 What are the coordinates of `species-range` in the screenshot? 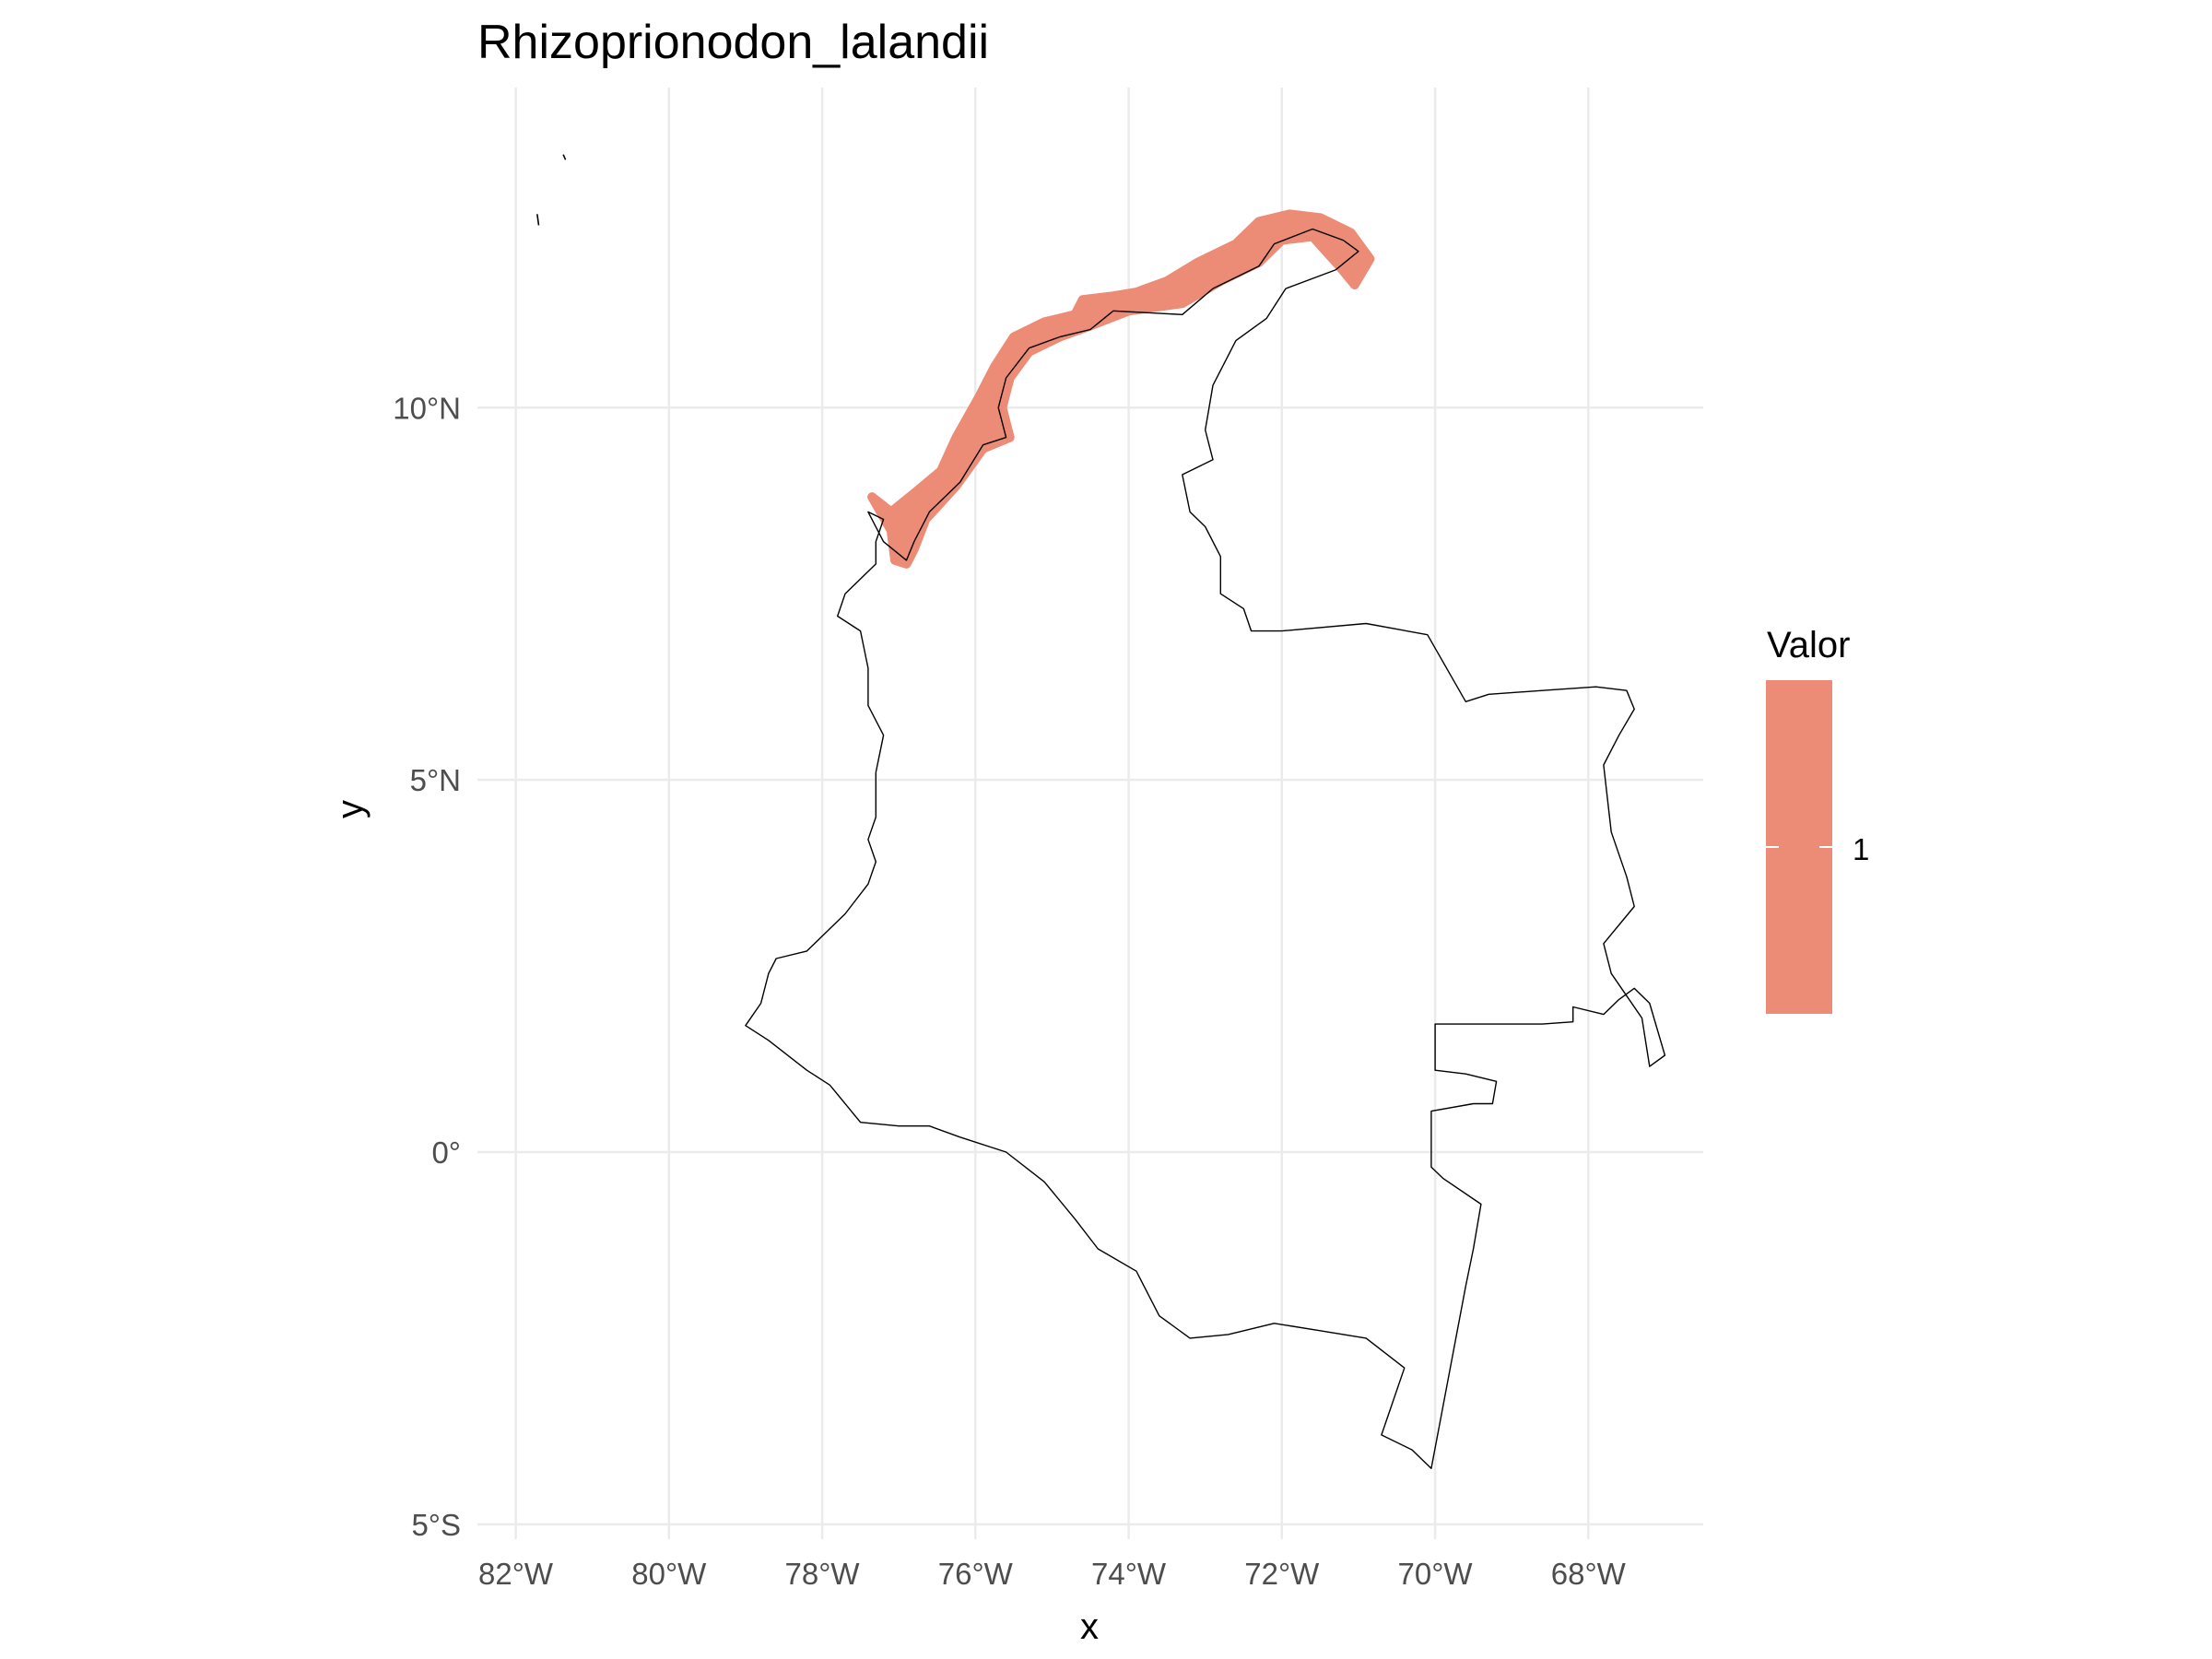 It's located at (1121, 389).